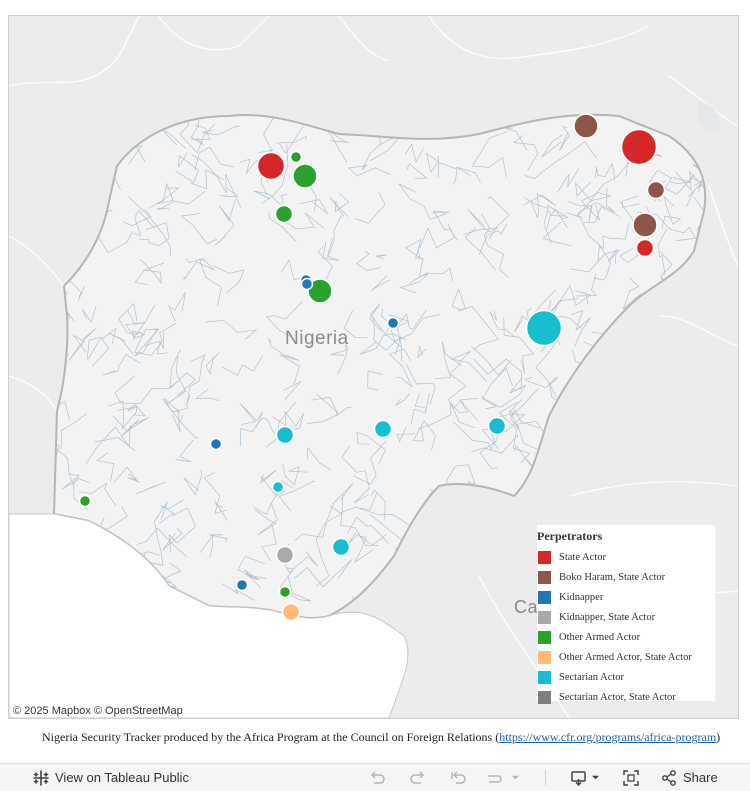 The width and height of the screenshot is (750, 791). What do you see at coordinates (110, 777) in the screenshot?
I see `view-on-tableau-button: View on Tableau Public` at bounding box center [110, 777].